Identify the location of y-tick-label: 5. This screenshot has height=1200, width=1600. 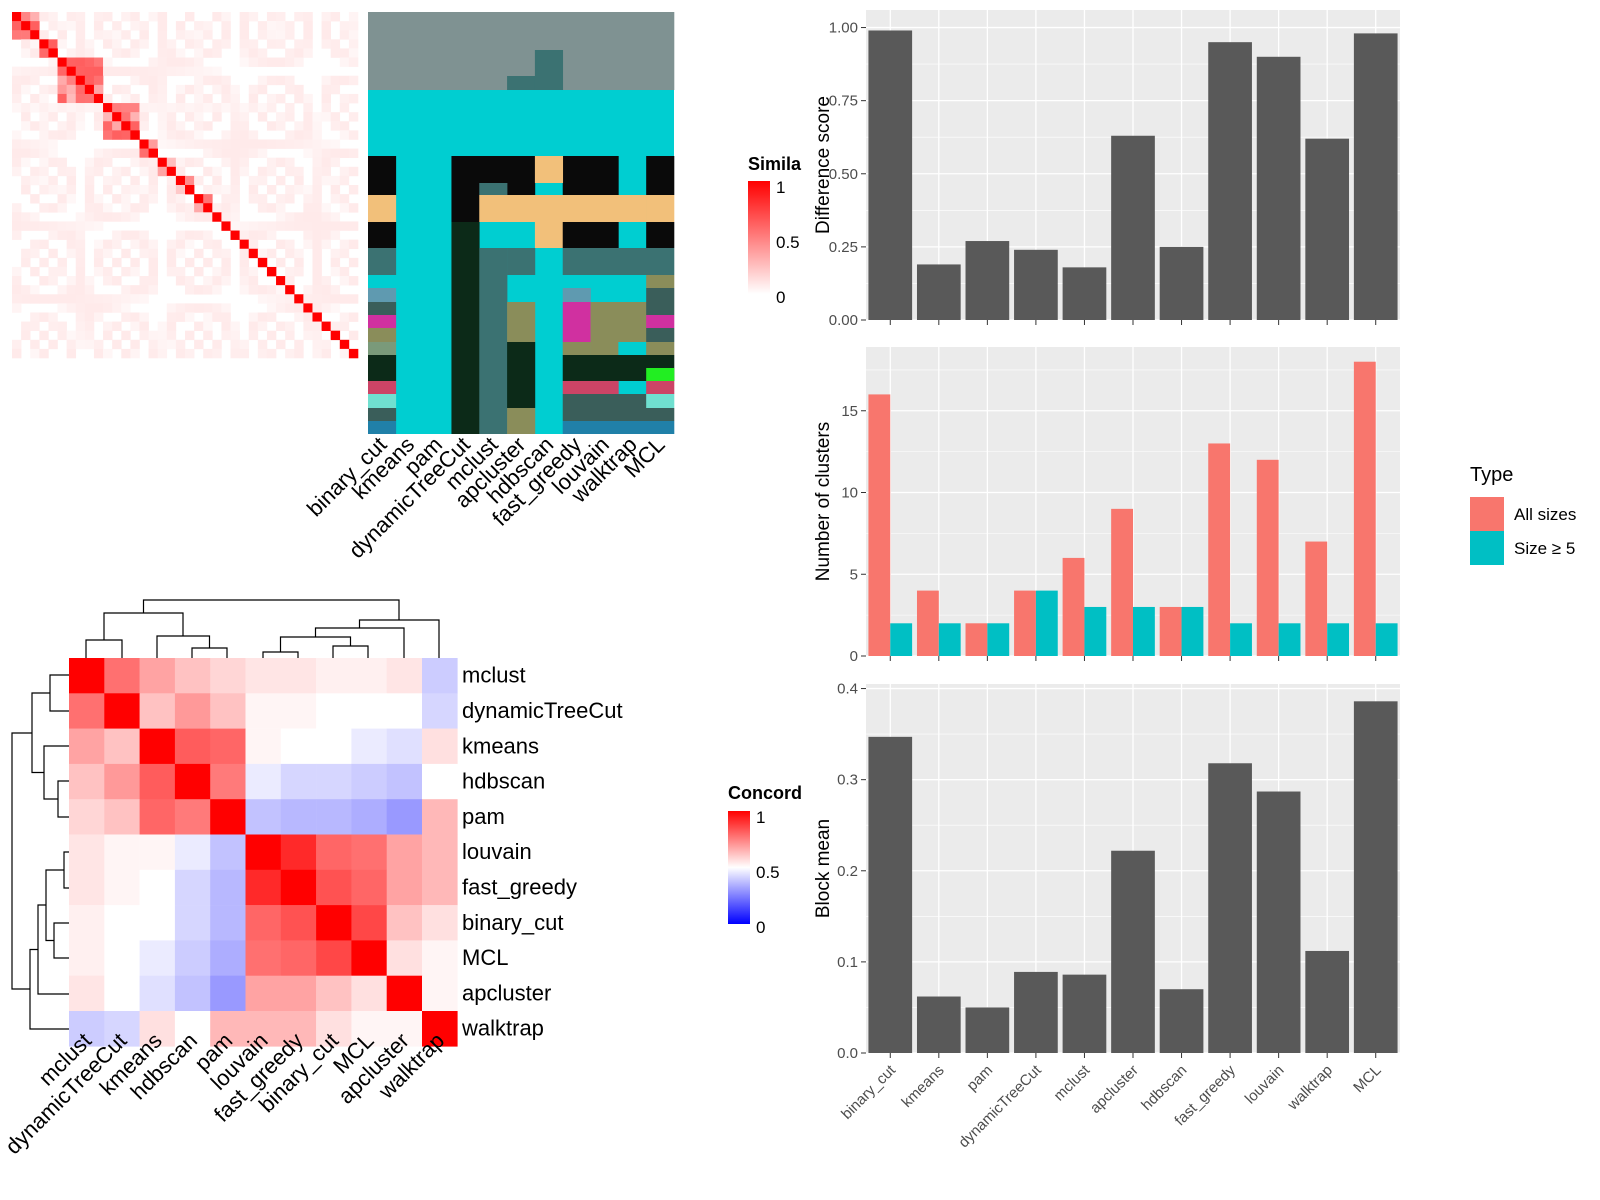
(854, 574).